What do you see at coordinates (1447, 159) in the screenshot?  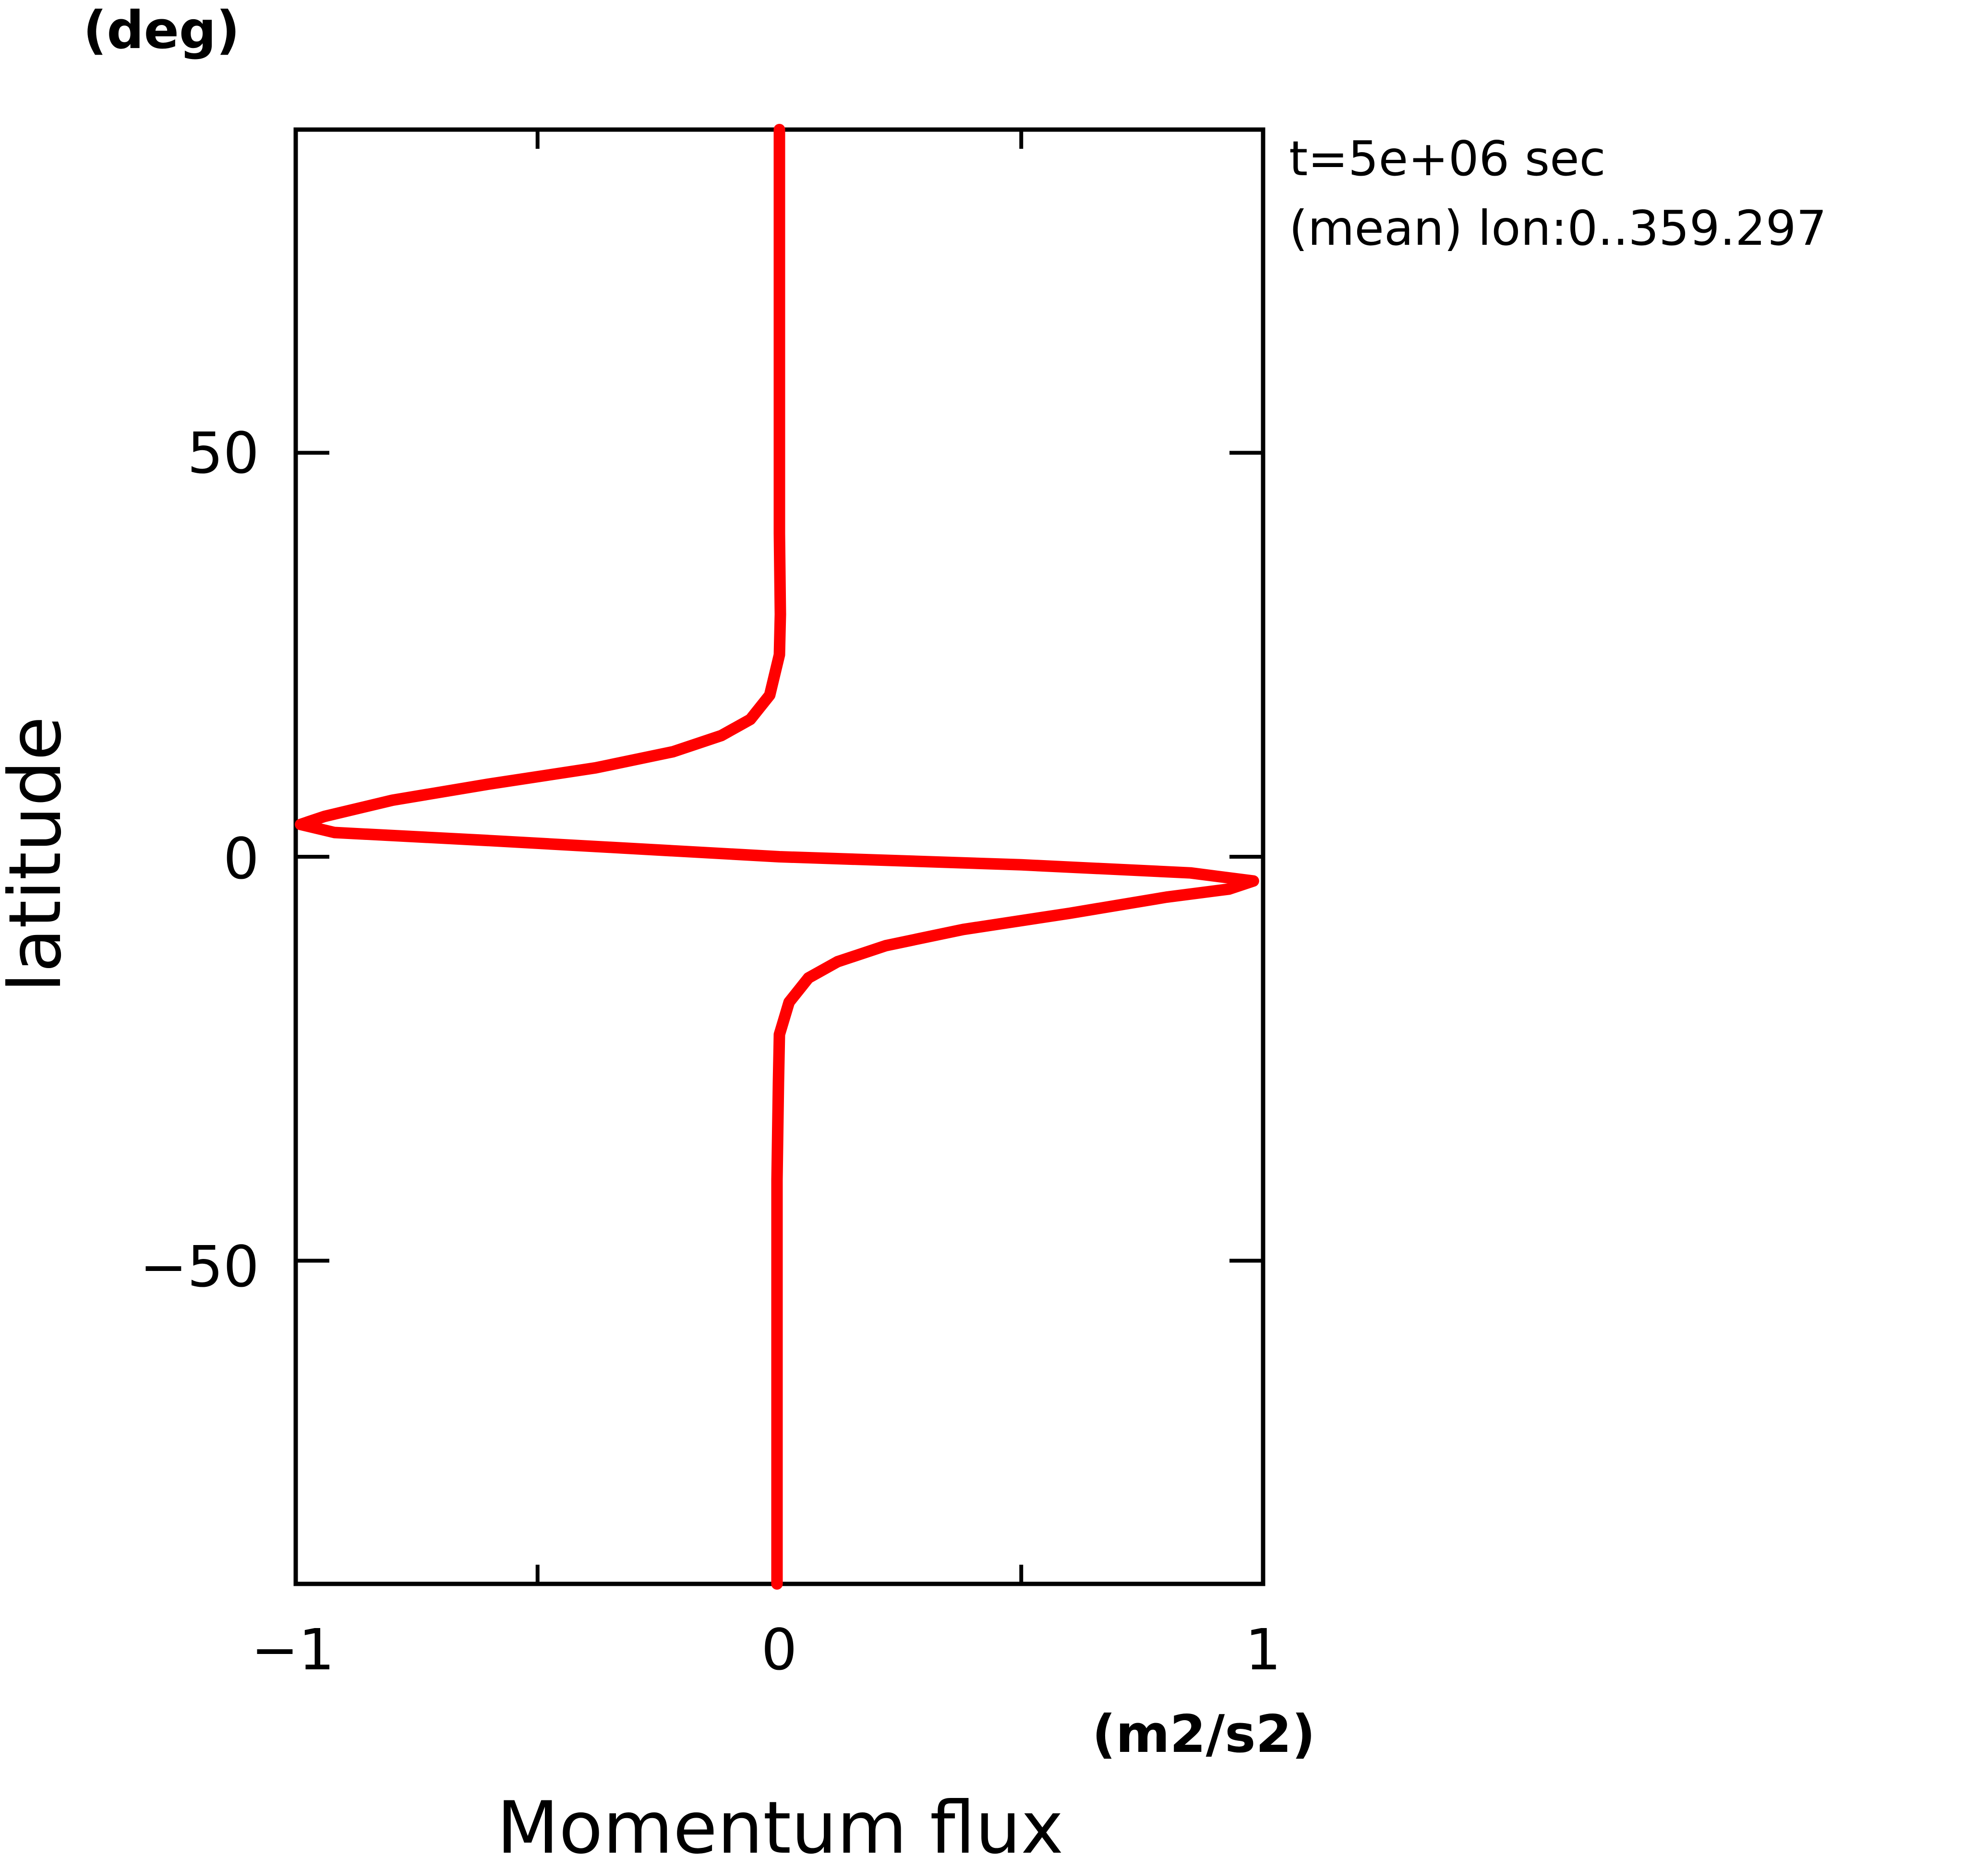 I see `time-annotation: t=5e+06 sec` at bounding box center [1447, 159].